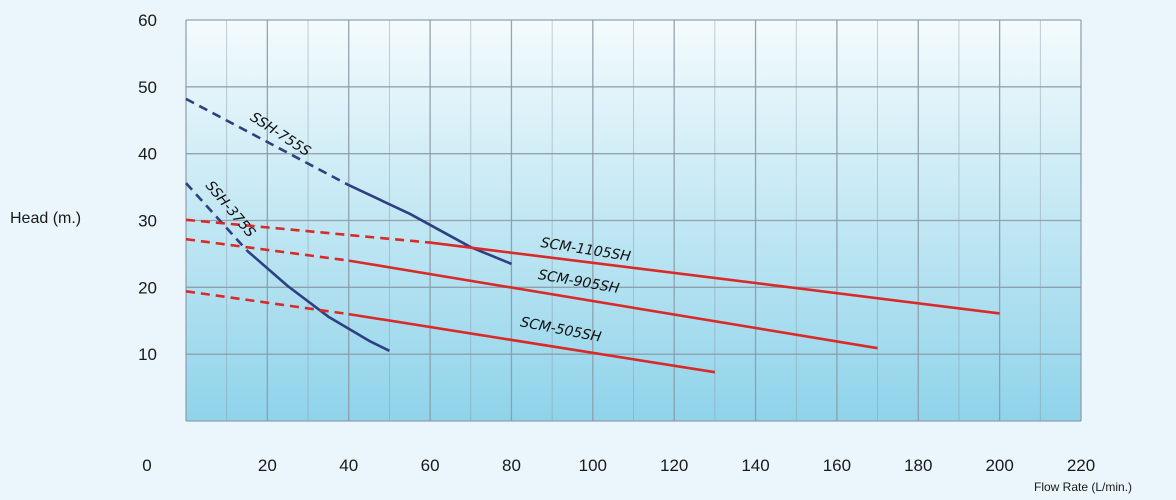 Image resolution: width=1176 pixels, height=500 pixels. Describe the element at coordinates (147, 87) in the screenshot. I see `y-tick-label: 50` at that location.